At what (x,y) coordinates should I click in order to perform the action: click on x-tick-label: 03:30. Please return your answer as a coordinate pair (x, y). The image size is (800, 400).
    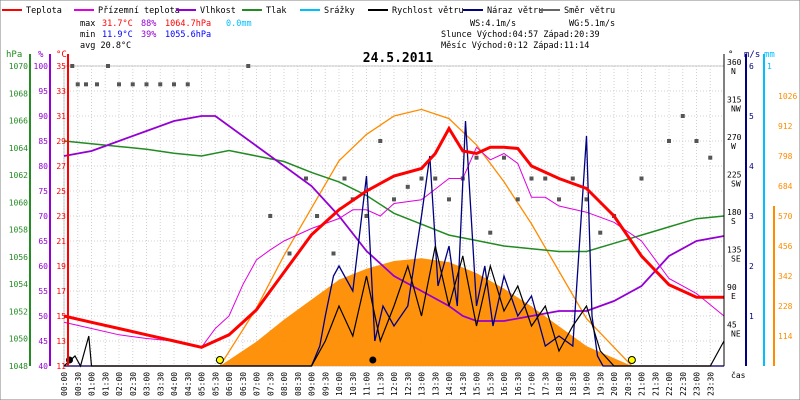
    Looking at the image, I should click on (160, 384).